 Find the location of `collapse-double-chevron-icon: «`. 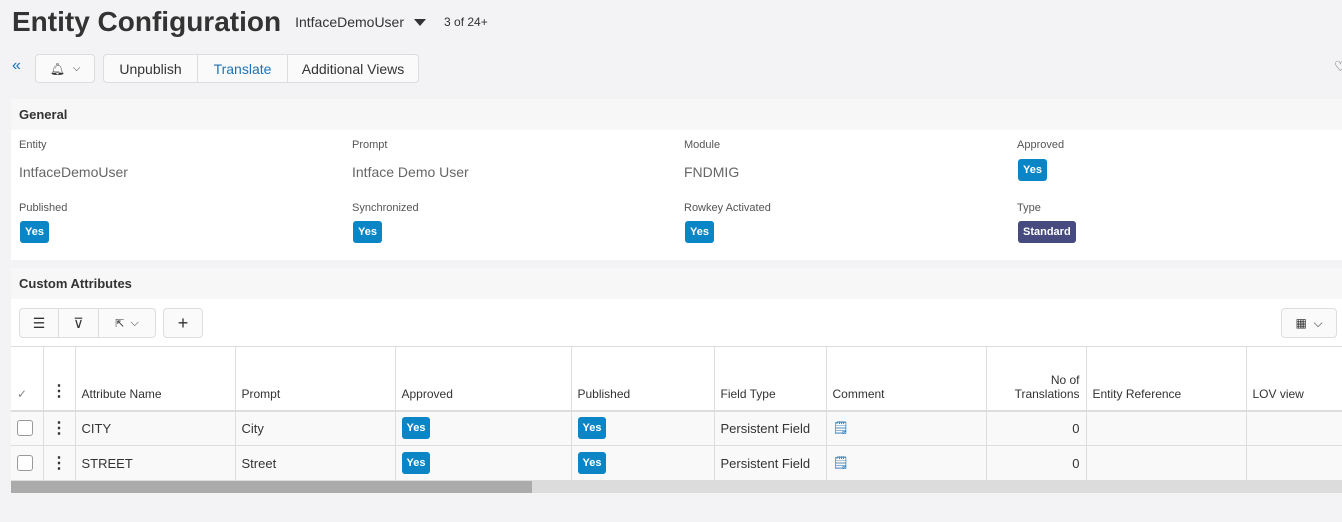

collapse-double-chevron-icon: « is located at coordinates (16, 65).